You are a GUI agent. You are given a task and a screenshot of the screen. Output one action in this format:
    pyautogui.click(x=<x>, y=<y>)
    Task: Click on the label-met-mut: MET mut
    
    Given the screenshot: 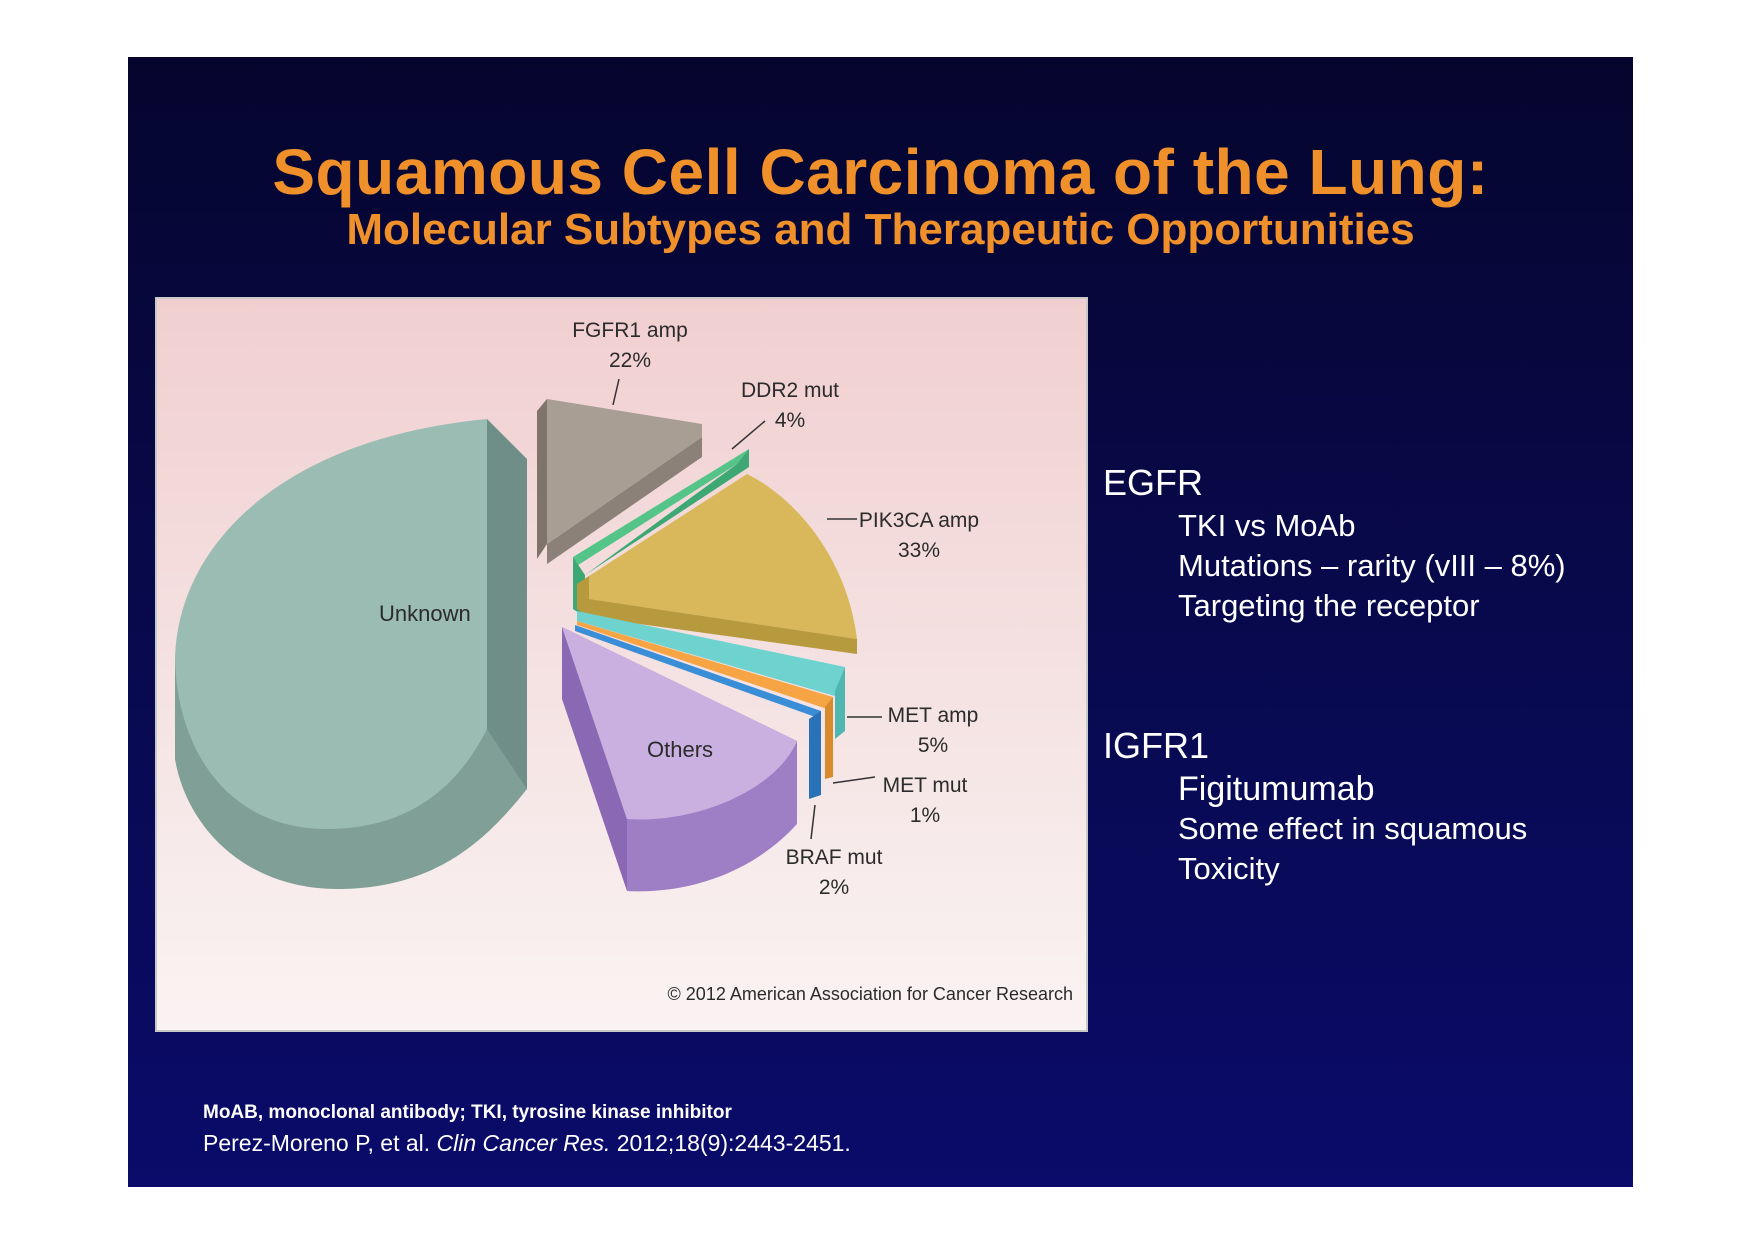 What is the action you would take?
    pyautogui.click(x=925, y=785)
    